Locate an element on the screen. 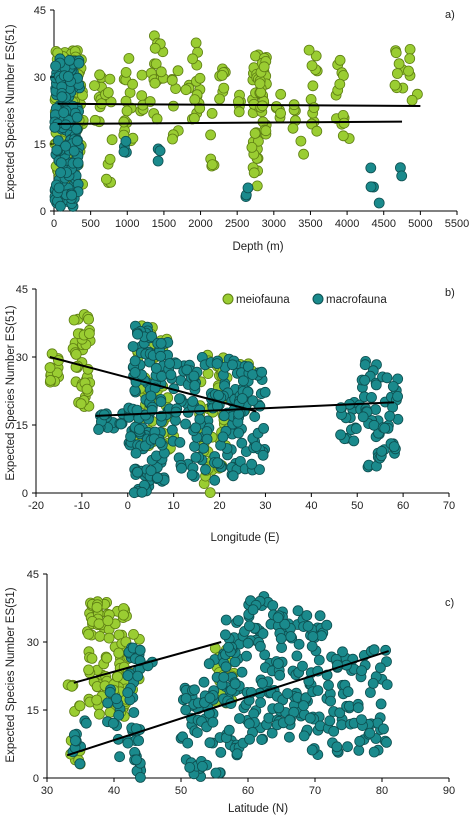 This screenshot has width=474, height=827. panel-label: a) is located at coordinates (450, 15).